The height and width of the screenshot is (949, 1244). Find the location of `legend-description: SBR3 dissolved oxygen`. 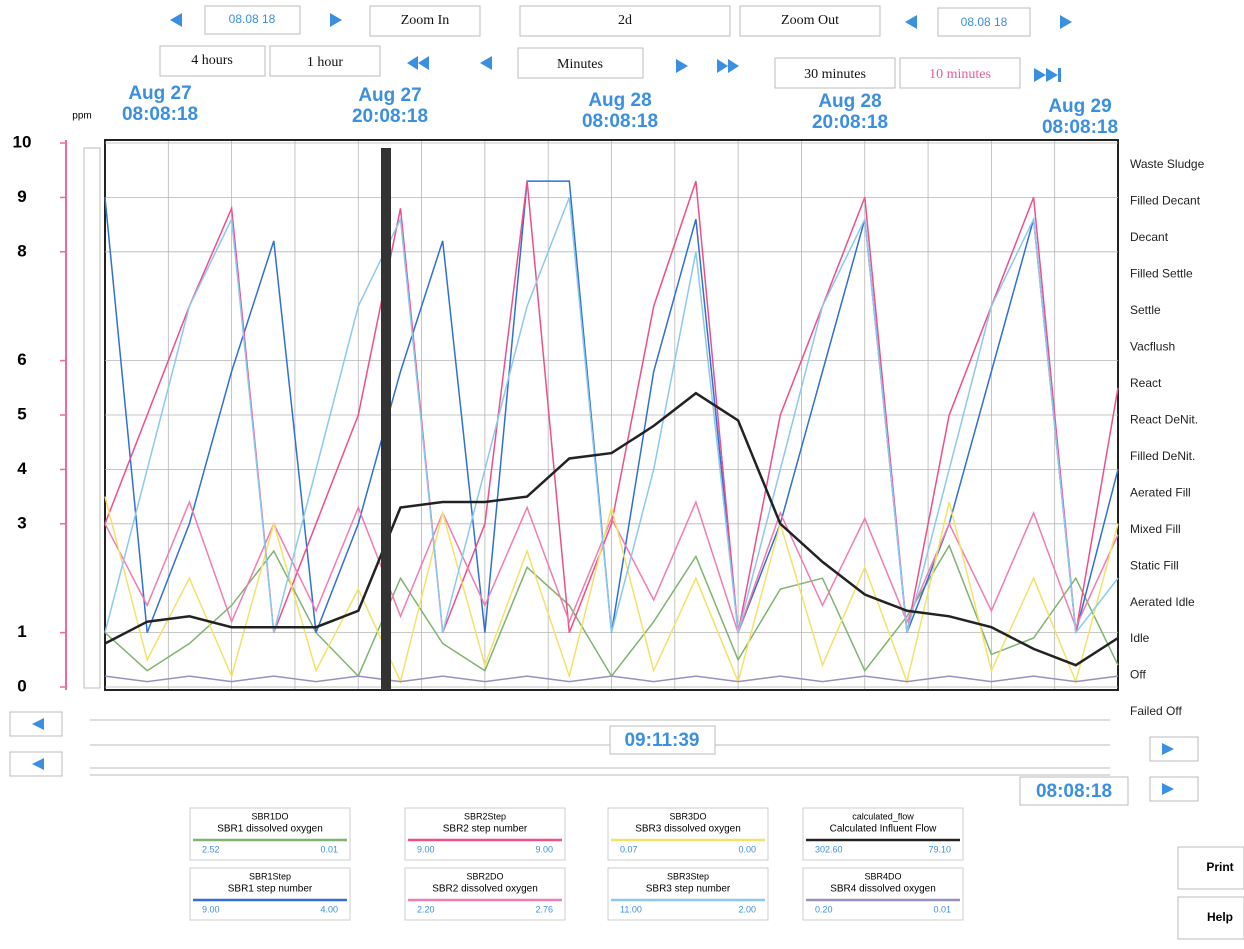

legend-description: SBR3 dissolved oxygen is located at coordinates (688, 829).